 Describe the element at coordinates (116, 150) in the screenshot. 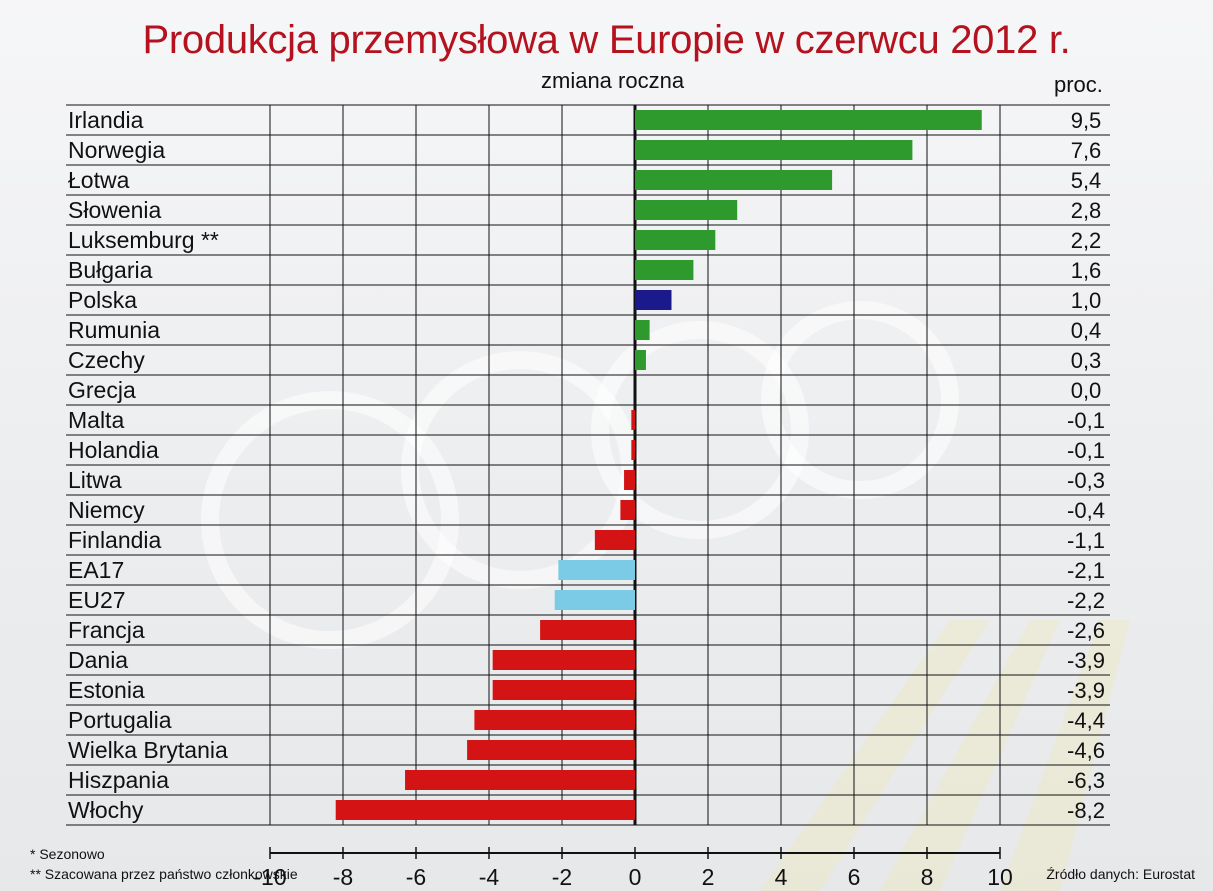

I see `category-label: Norwegia` at that location.